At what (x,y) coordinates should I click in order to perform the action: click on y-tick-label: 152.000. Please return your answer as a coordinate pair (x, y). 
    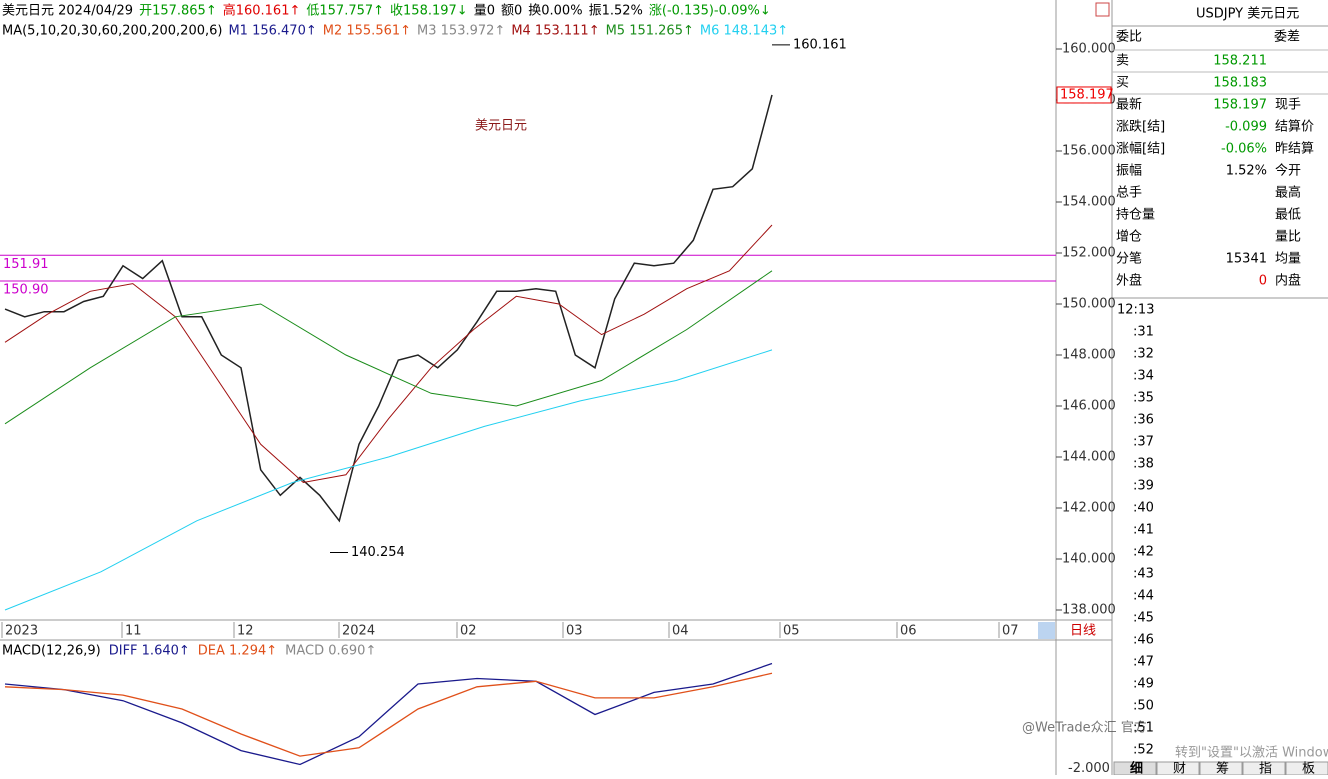
    Looking at the image, I should click on (1089, 253).